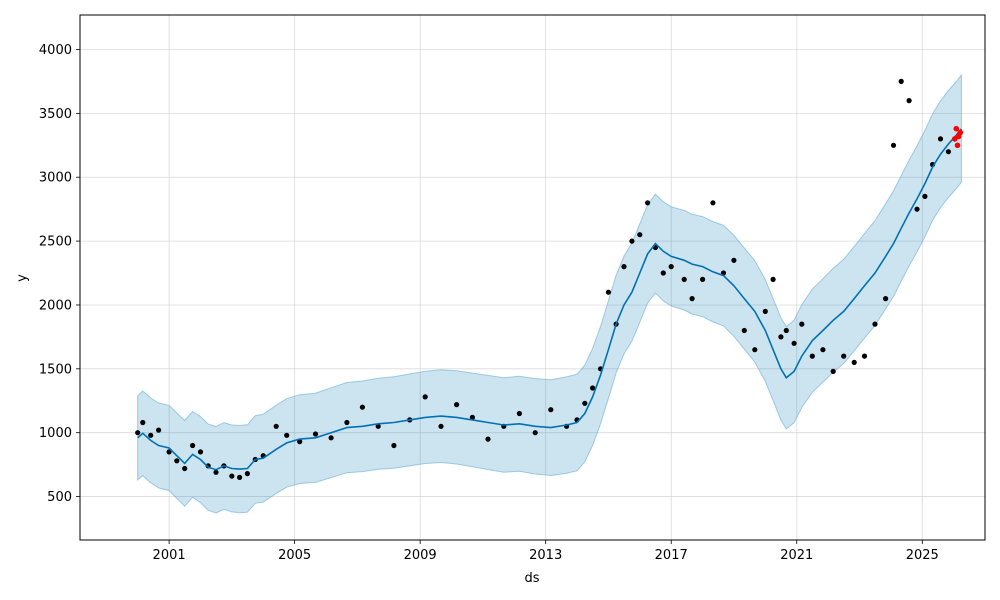 Image resolution: width=1000 pixels, height=600 pixels. Describe the element at coordinates (55, 433) in the screenshot. I see `y-tick-label: 1000` at that location.